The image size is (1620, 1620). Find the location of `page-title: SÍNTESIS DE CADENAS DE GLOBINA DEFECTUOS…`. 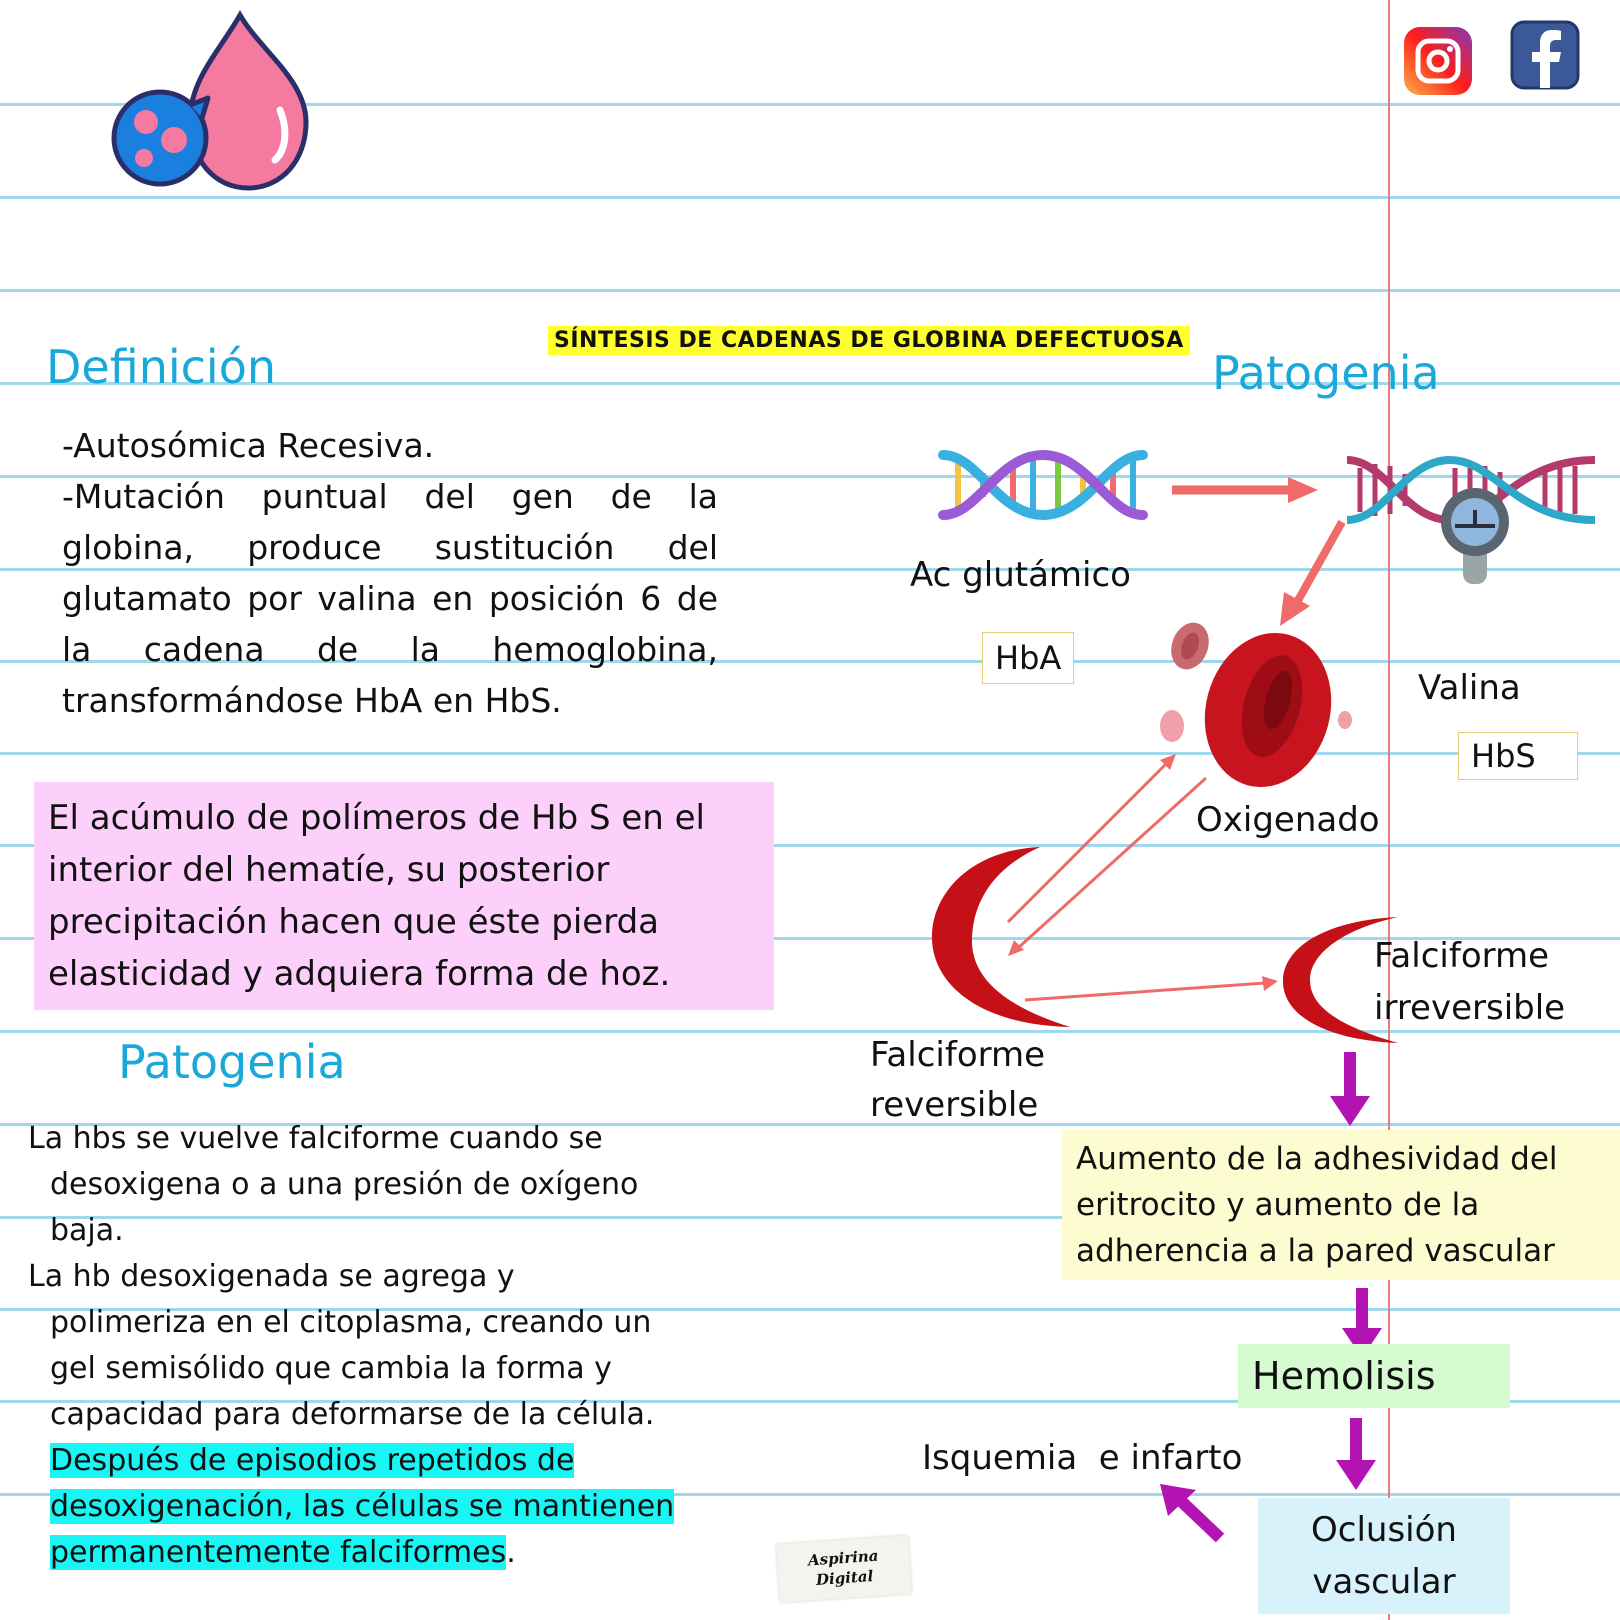

page-title: SÍNTESIS DE CADENAS DE GLOBINA DEFECTUOS… is located at coordinates (869, 340).